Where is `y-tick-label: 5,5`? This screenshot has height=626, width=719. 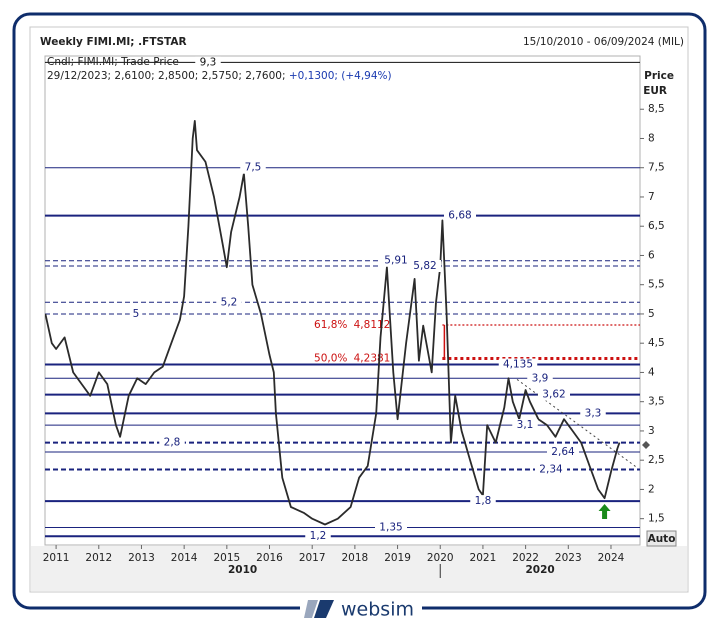 y-tick-label: 5,5 is located at coordinates (656, 285).